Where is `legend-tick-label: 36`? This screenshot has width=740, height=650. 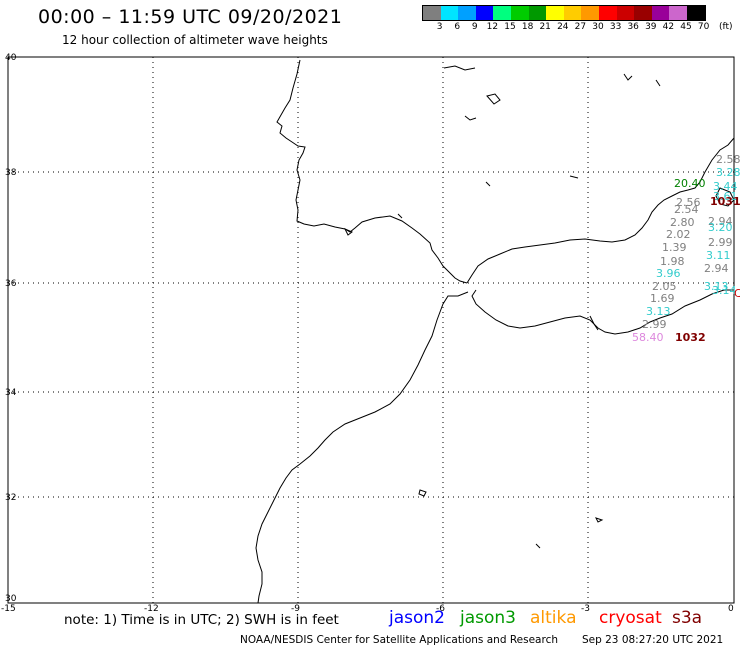 legend-tick-label: 36 is located at coordinates (633, 27).